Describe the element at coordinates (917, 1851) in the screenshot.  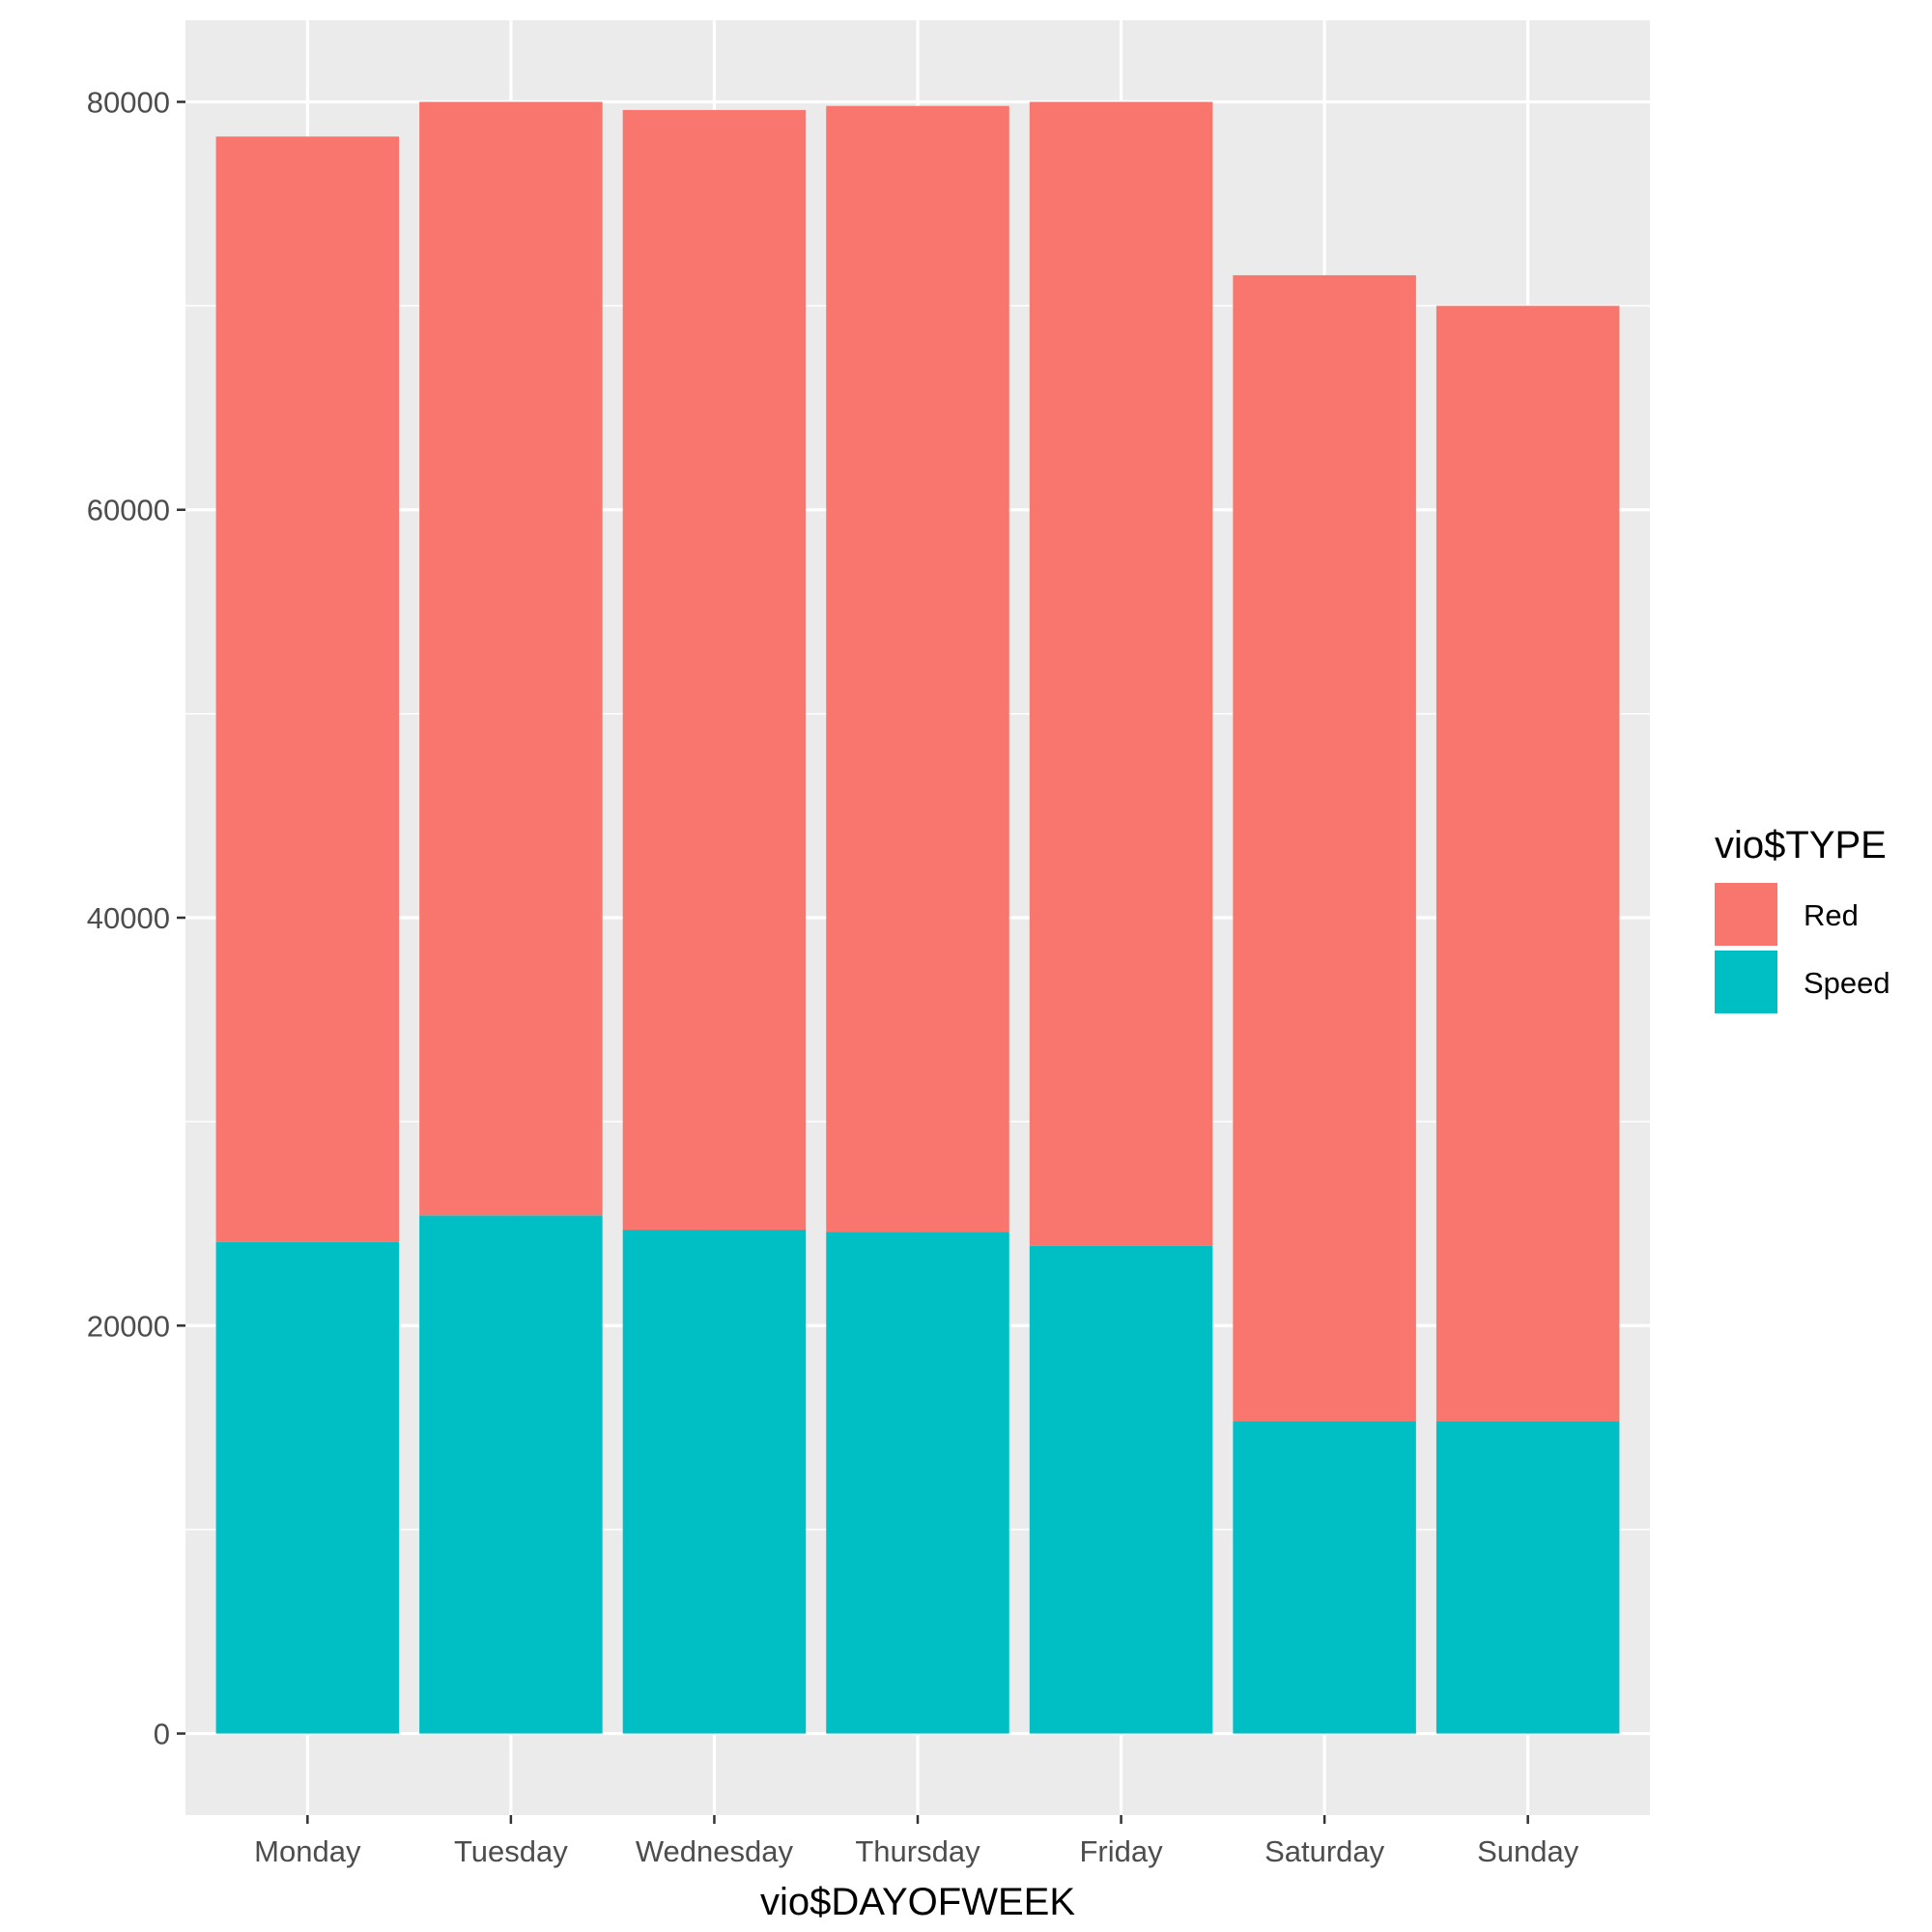
I see `x-tick-label: Thursday` at that location.